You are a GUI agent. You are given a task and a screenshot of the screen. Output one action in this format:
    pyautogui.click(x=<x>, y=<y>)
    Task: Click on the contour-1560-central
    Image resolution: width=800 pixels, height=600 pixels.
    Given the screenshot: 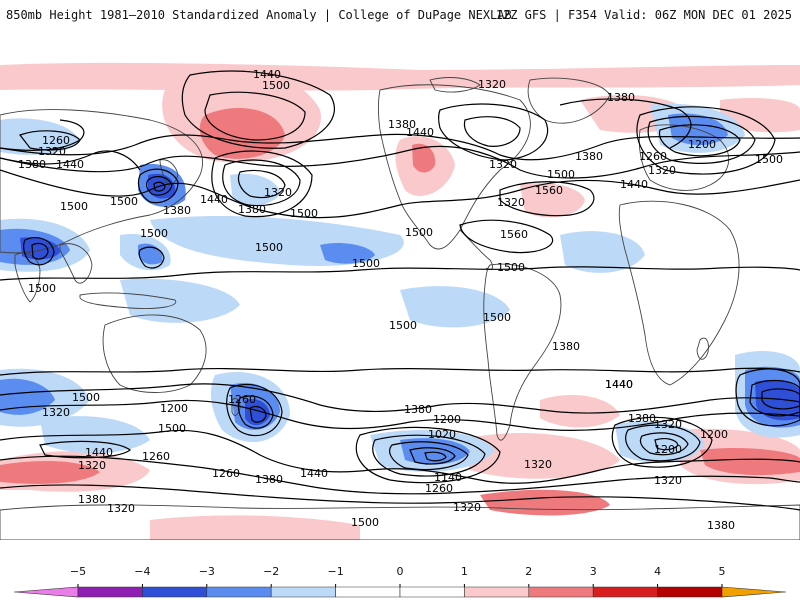 What is the action you would take?
    pyautogui.click(x=506, y=236)
    